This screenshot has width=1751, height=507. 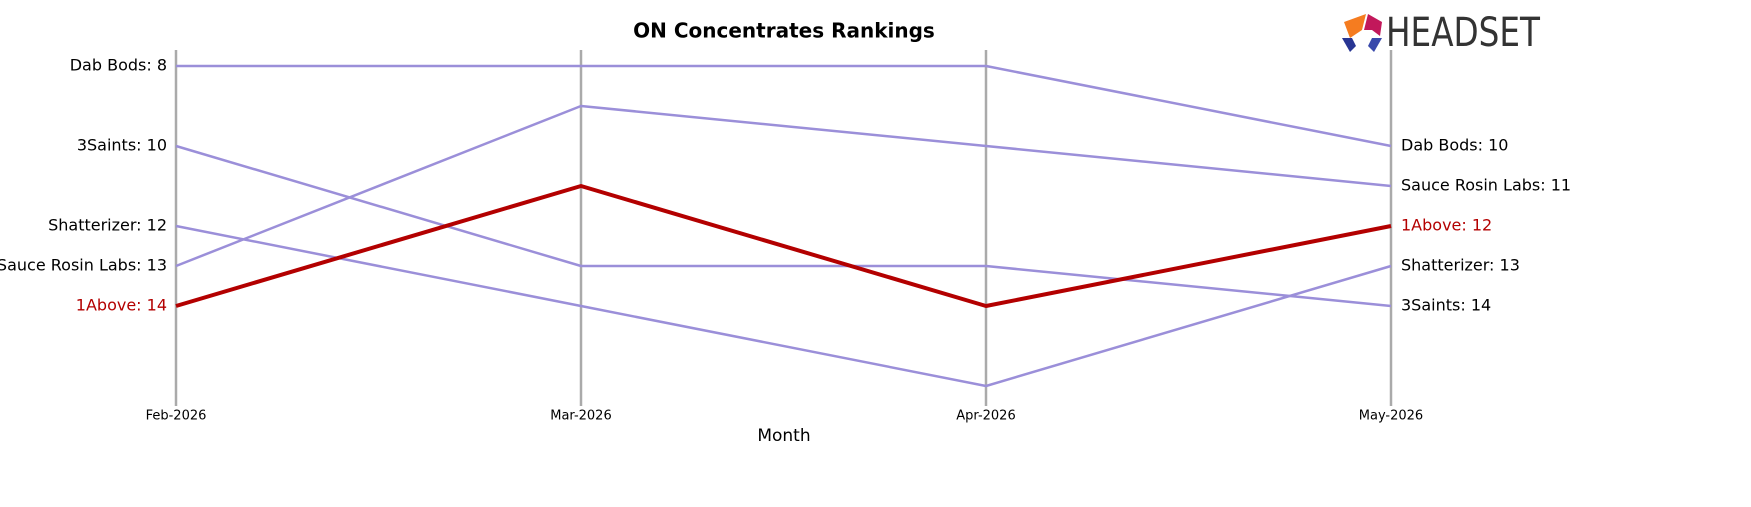 I want to click on x-tick-label: Mar-2026, so click(x=580, y=416).